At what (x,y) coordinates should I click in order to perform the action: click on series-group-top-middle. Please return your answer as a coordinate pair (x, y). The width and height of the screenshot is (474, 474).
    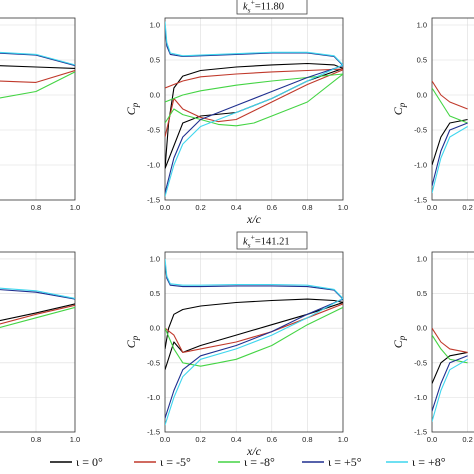
    Looking at the image, I should click on (254, 109).